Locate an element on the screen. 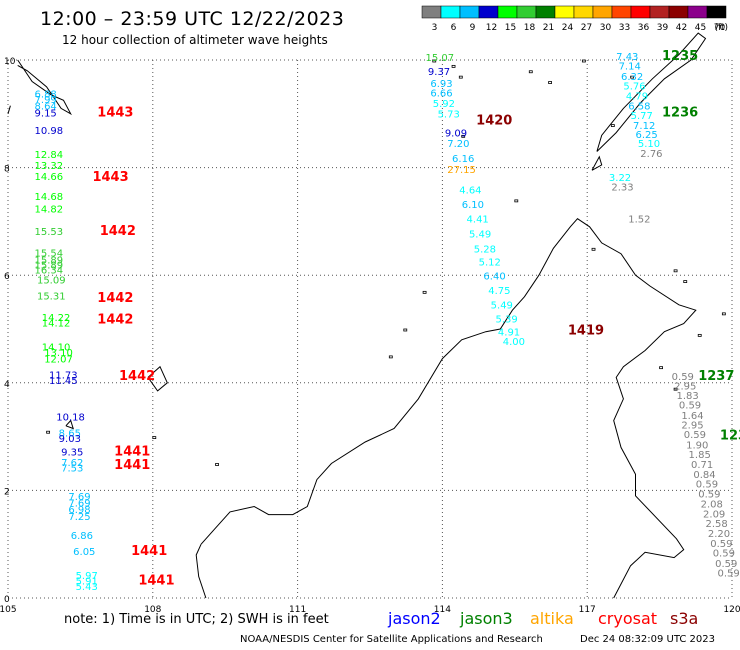 The height and width of the screenshot is (650, 740). legend-tick-label: 42 is located at coordinates (681, 28).